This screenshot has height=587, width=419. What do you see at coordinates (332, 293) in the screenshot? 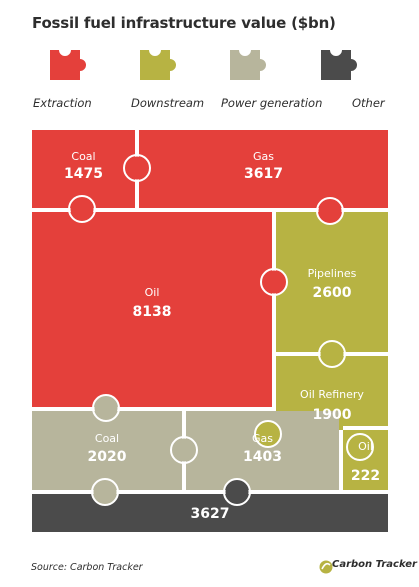
I see `piece-value: 2600` at bounding box center [332, 293].